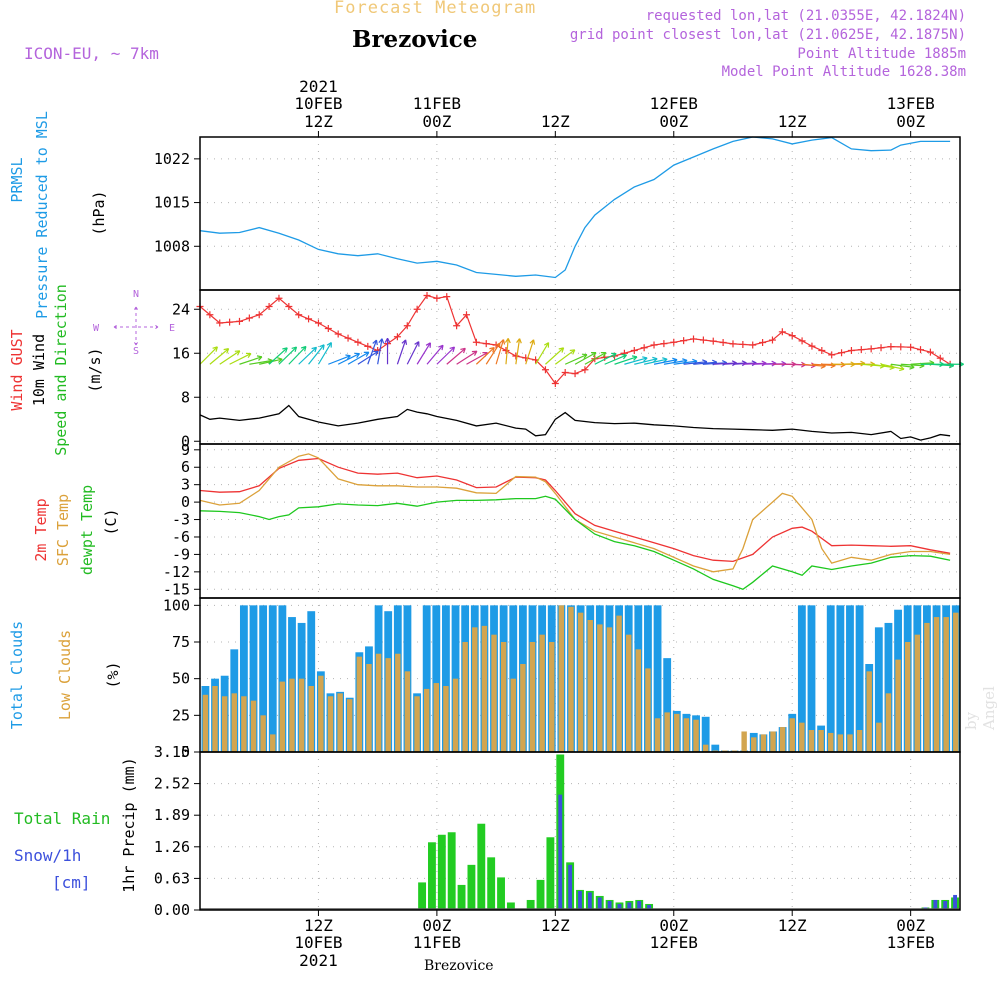 The width and height of the screenshot is (1000, 1000). I want to click on label-total-rain: Total Rain, so click(62, 818).